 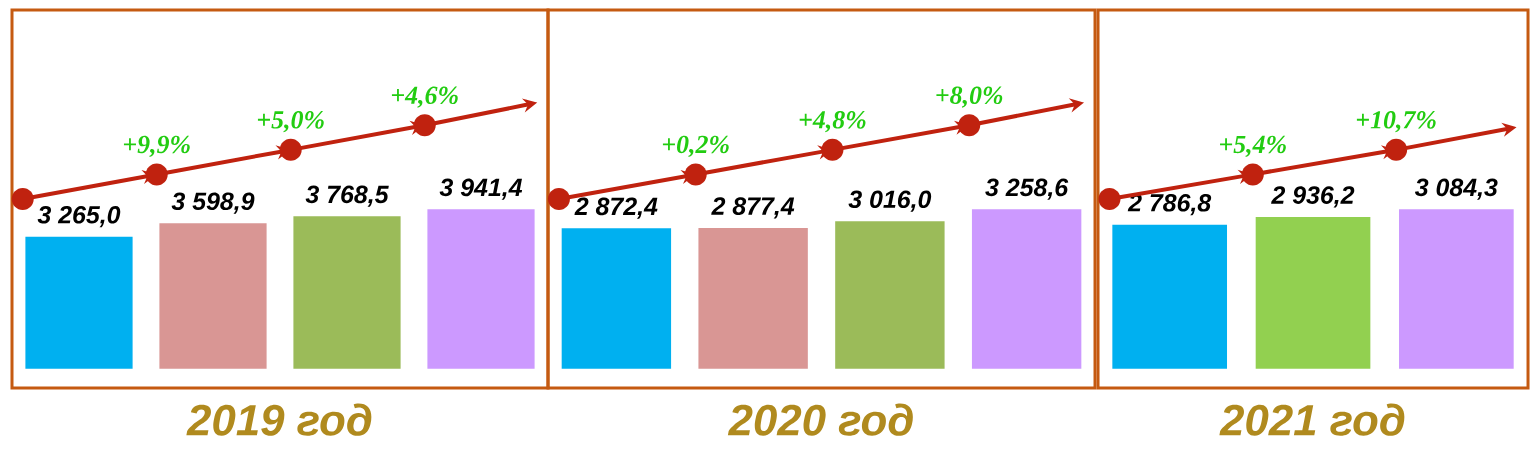 What do you see at coordinates (1396, 122) in the screenshot?
I see `text: +10,7%` at bounding box center [1396, 122].